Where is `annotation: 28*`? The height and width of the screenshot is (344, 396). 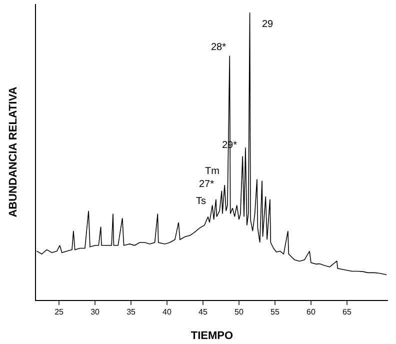 annotation: 28* is located at coordinates (218, 47).